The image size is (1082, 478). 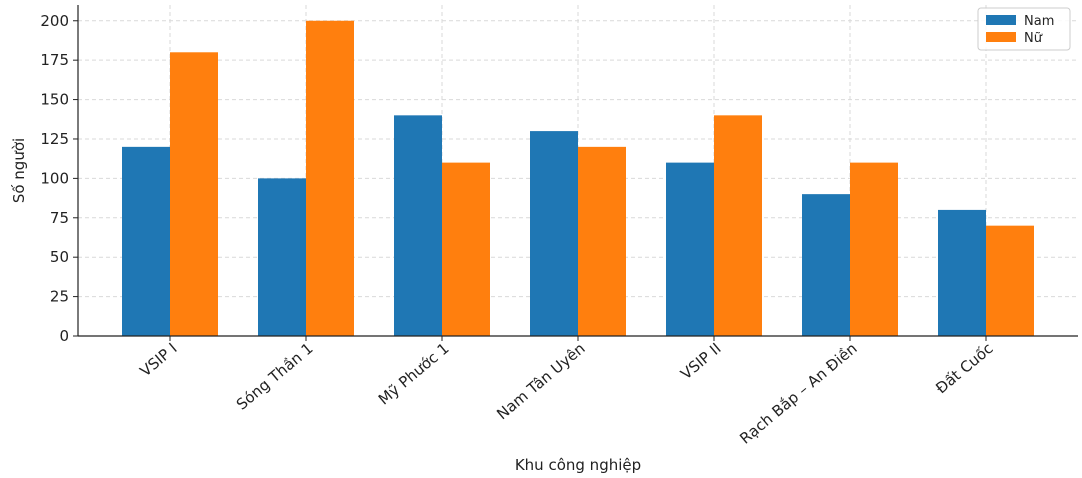 What do you see at coordinates (64, 336) in the screenshot?
I see `y-tick-label: 0` at bounding box center [64, 336].